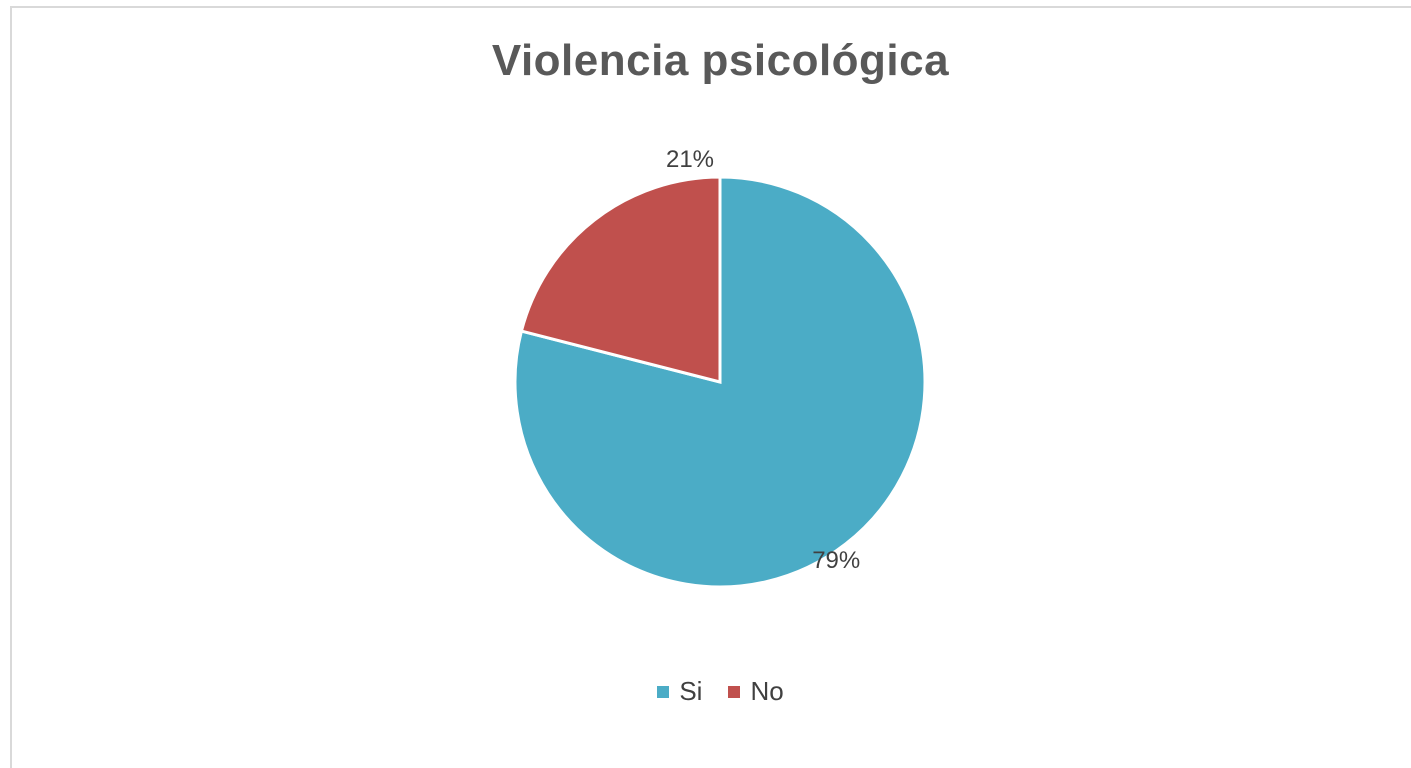  Describe the element at coordinates (620, 279) in the screenshot. I see `pie-slice-no` at that location.